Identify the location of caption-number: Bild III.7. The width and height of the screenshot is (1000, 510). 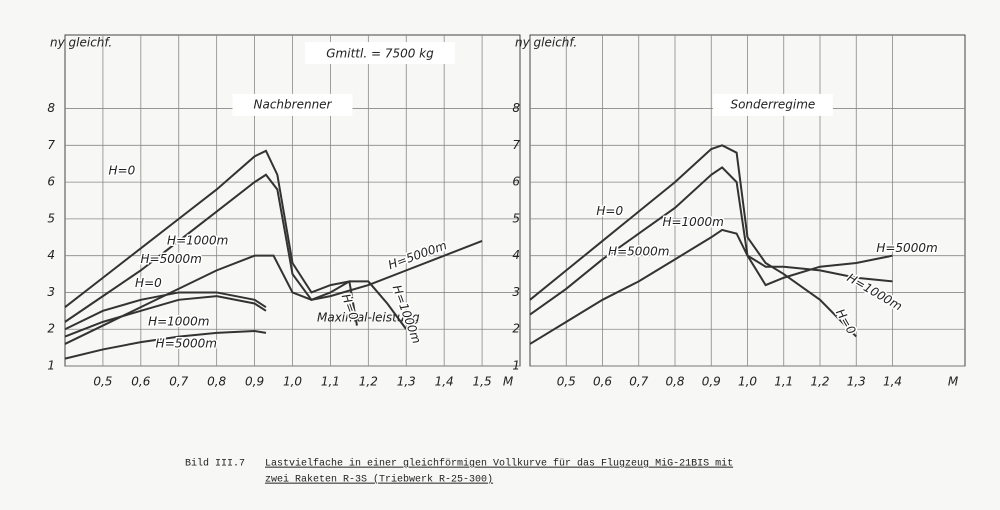
(215, 464).